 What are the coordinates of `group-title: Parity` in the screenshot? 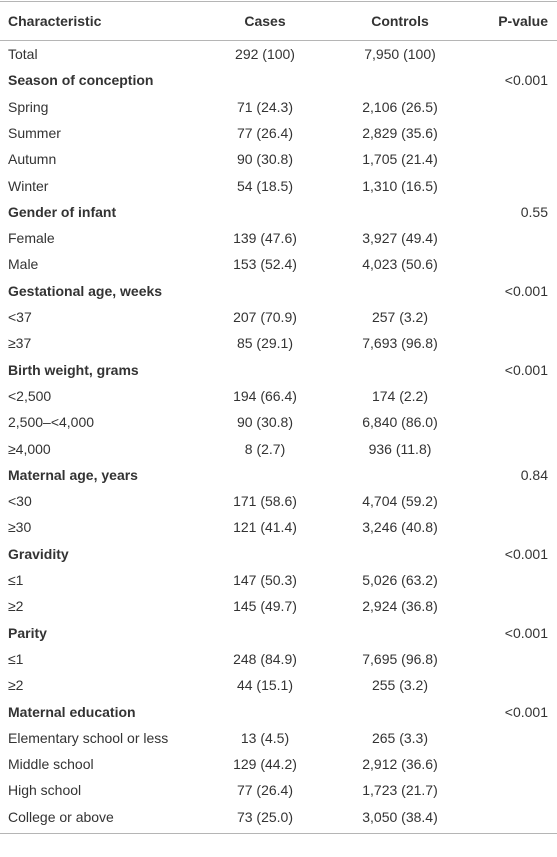 It's located at (27, 632).